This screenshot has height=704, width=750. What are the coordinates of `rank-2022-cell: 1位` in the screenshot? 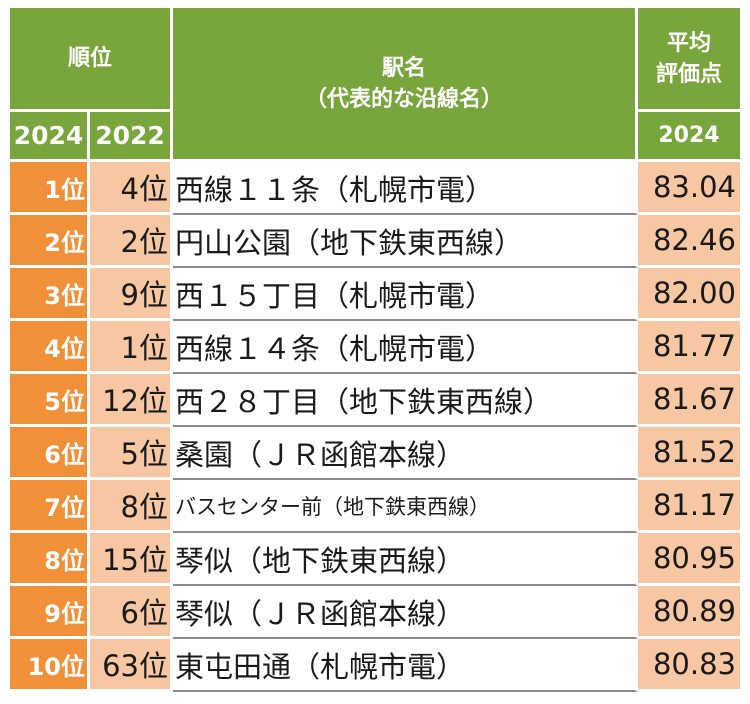 It's located at (131, 347).